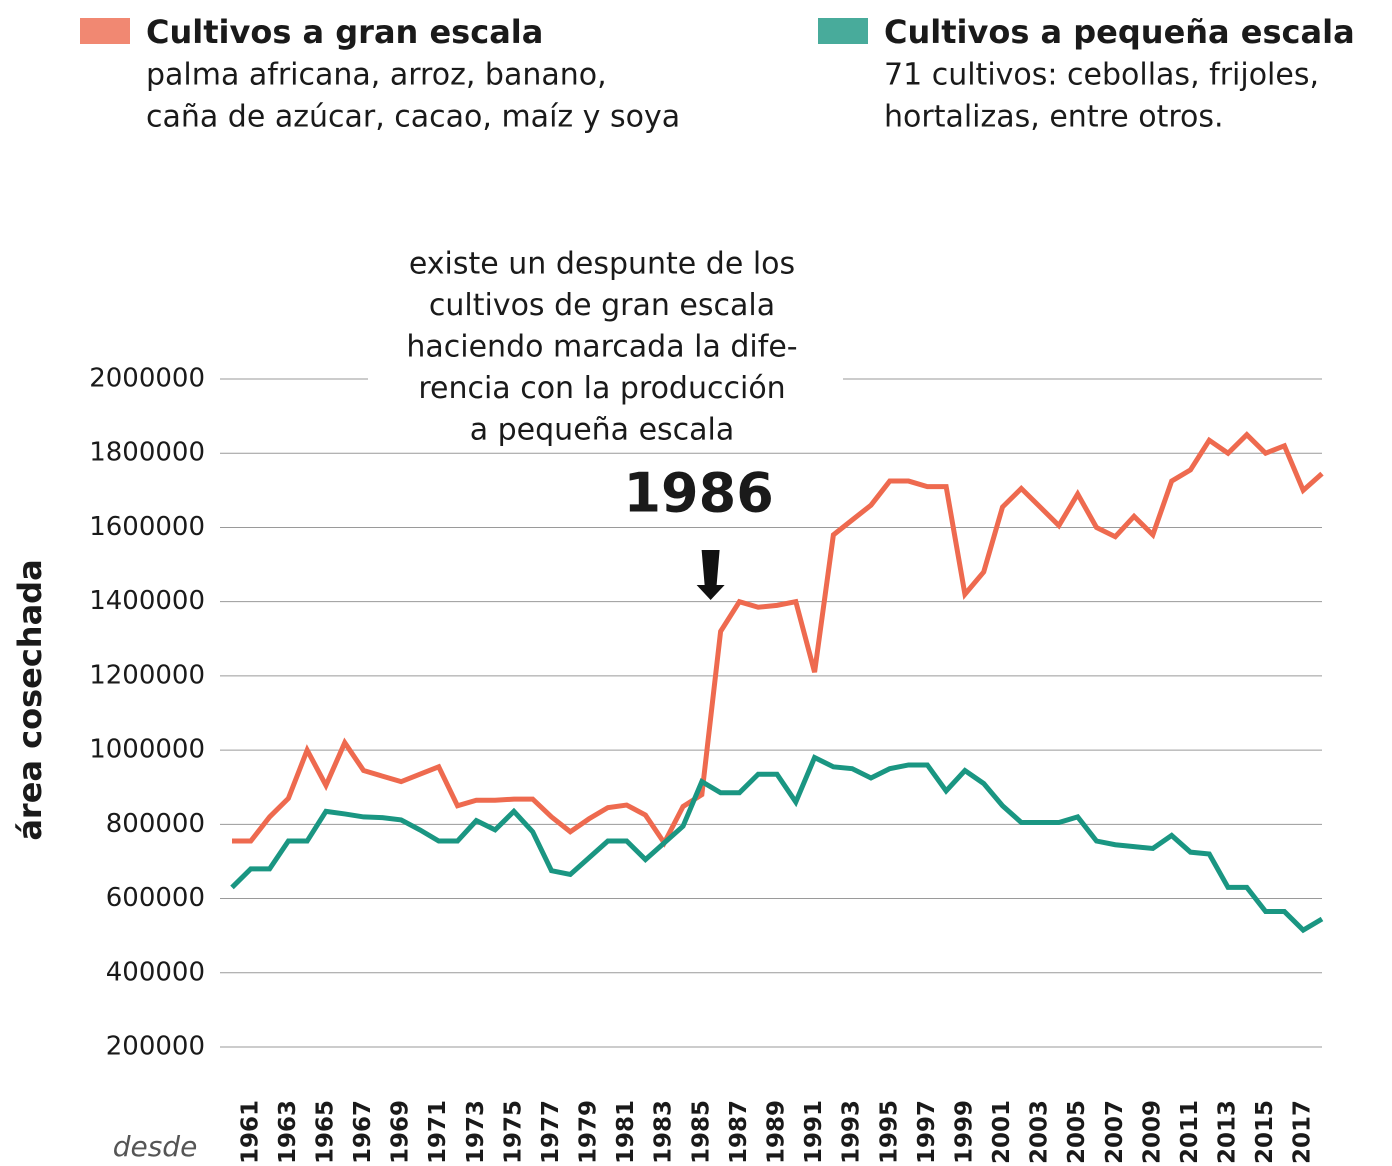  Describe the element at coordinates (852, 1132) in the screenshot. I see `x-tick-label: 1993` at that location.